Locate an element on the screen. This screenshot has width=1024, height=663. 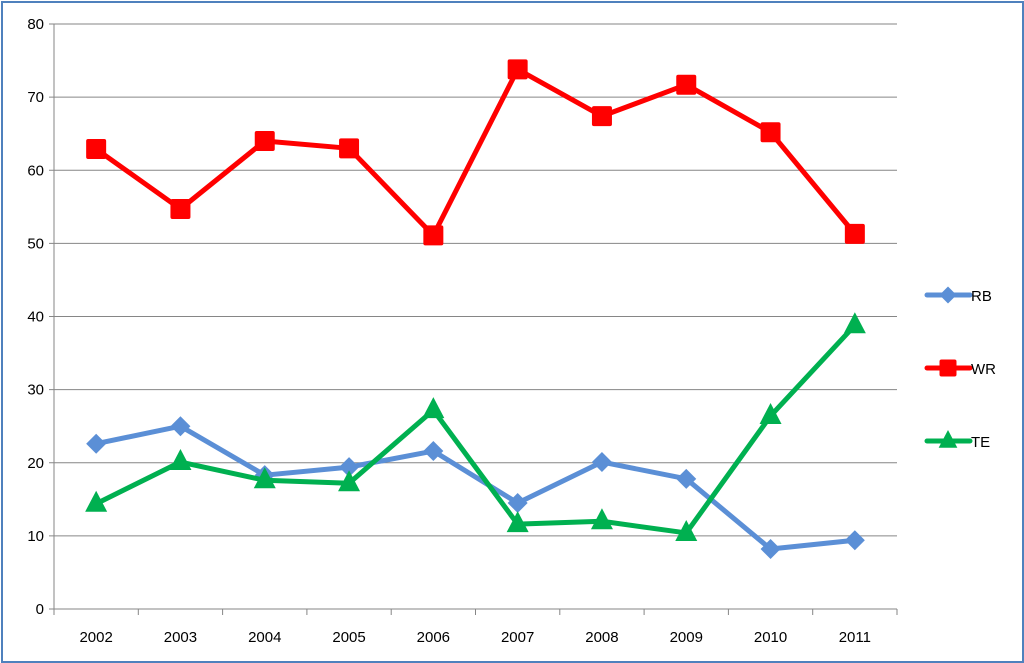
x-tick-label: 2003 is located at coordinates (180, 637).